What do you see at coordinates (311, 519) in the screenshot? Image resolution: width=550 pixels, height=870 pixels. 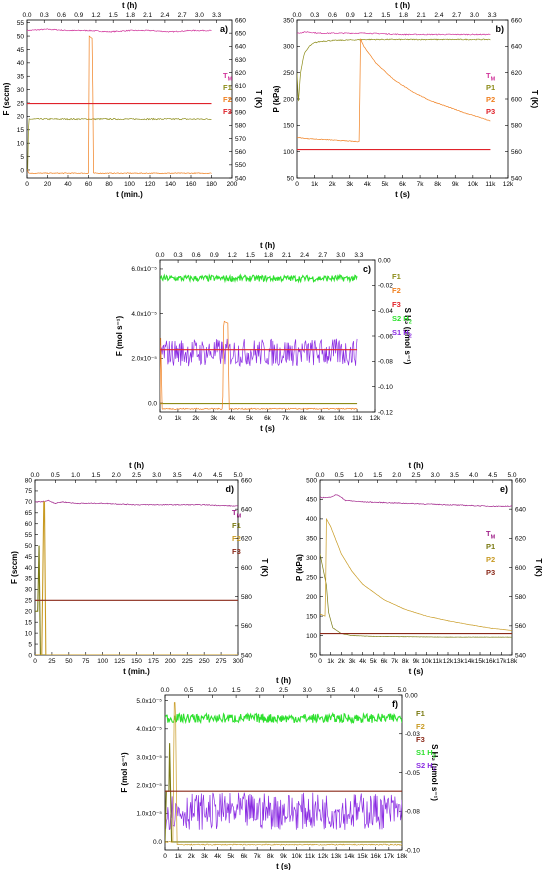 I see `y-tick-label: 400` at bounding box center [311, 519].